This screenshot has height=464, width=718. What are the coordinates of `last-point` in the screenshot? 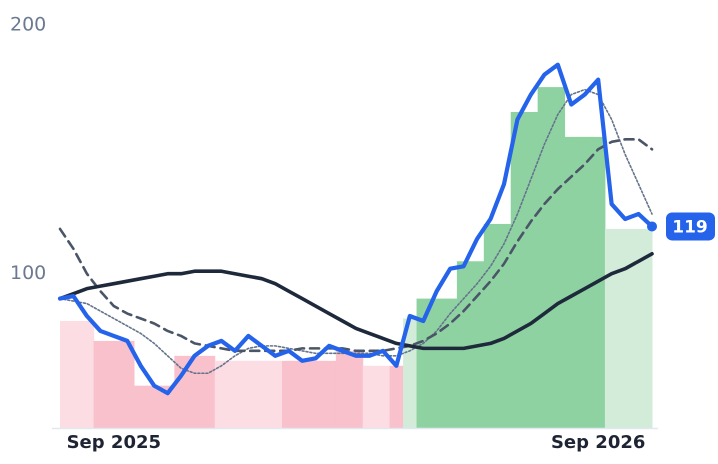 It's located at (652, 226).